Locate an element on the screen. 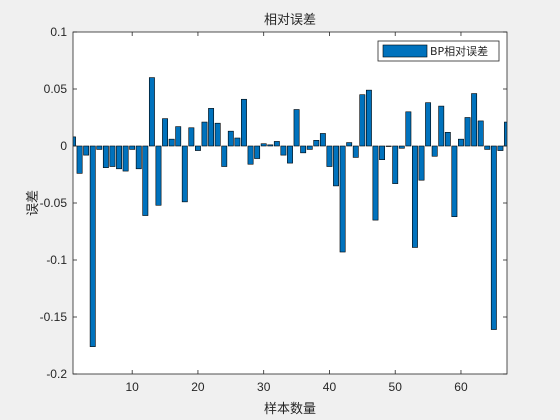 Image resolution: width=560 pixels, height=420 pixels. legend-label: BP相对误差 is located at coordinates (459, 51).